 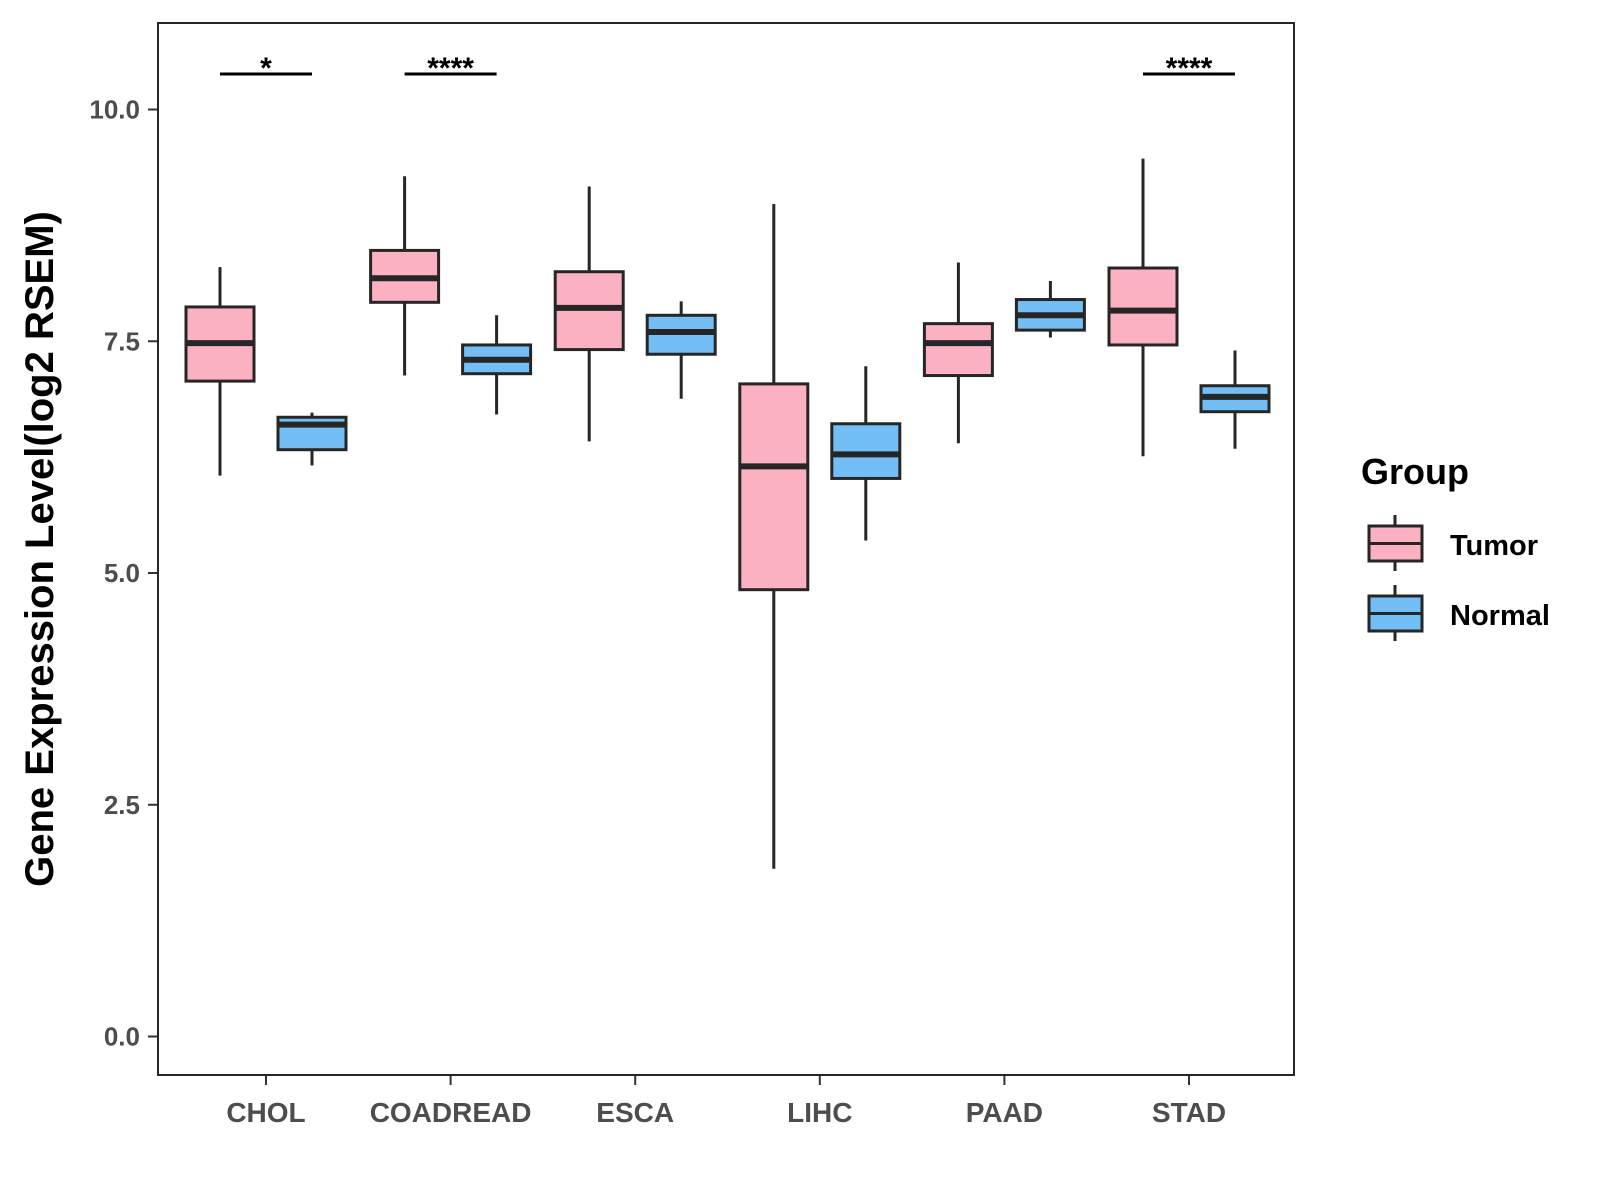 What do you see at coordinates (40, 549) in the screenshot?
I see `y-axis-title: Gene Expression Level(log2 RSEM)` at bounding box center [40, 549].